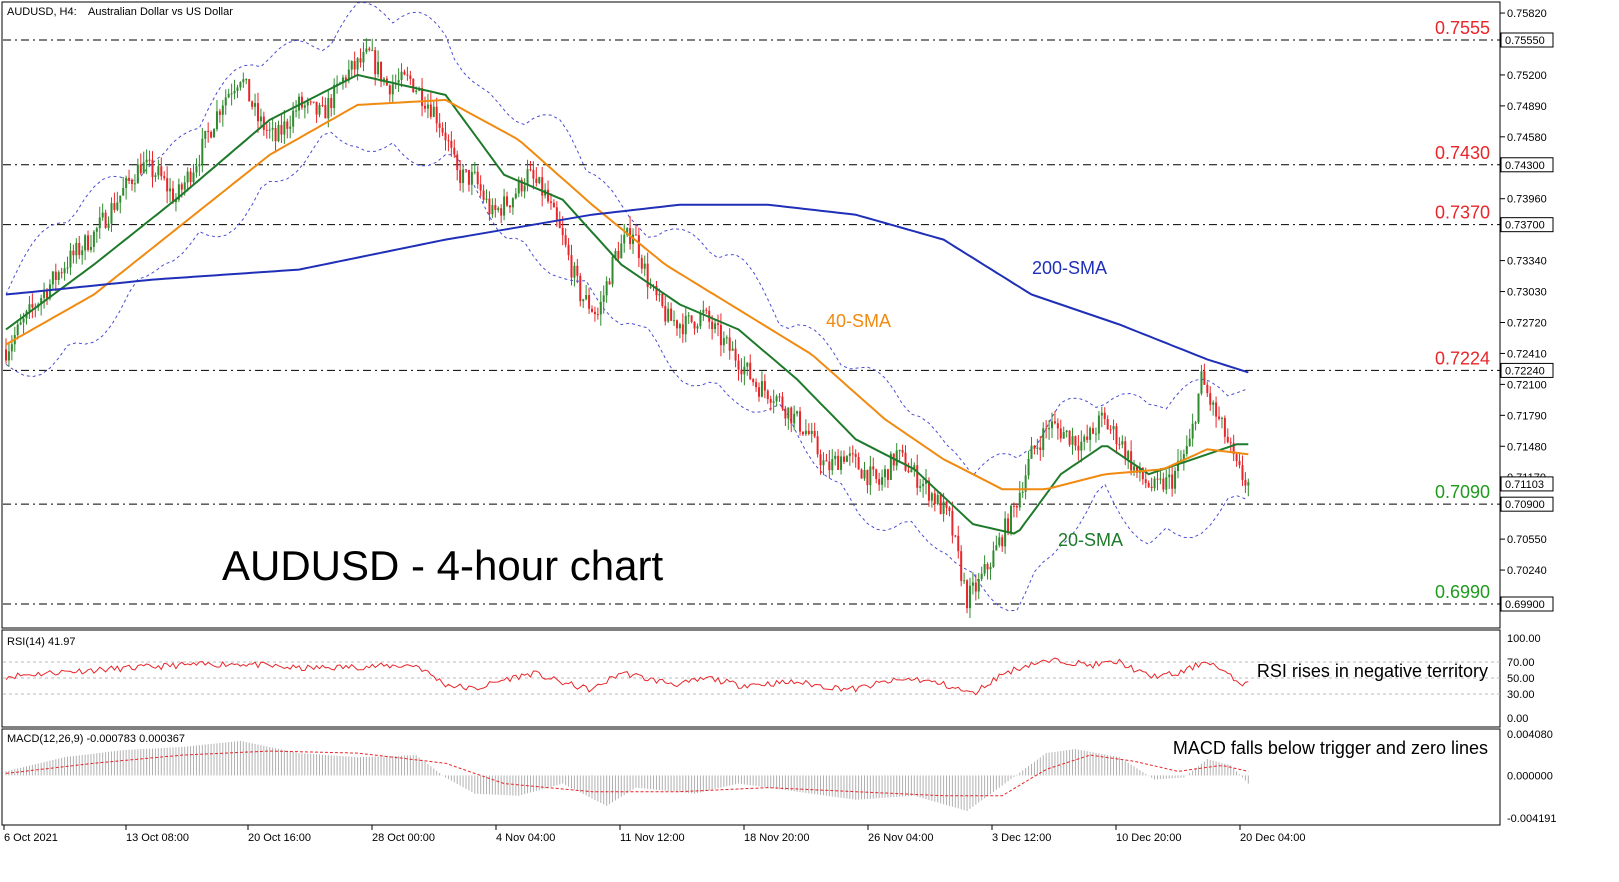  Describe the element at coordinates (442, 565) in the screenshot. I see `chart-big-title: AUDUSD - 4-hour chart` at that location.